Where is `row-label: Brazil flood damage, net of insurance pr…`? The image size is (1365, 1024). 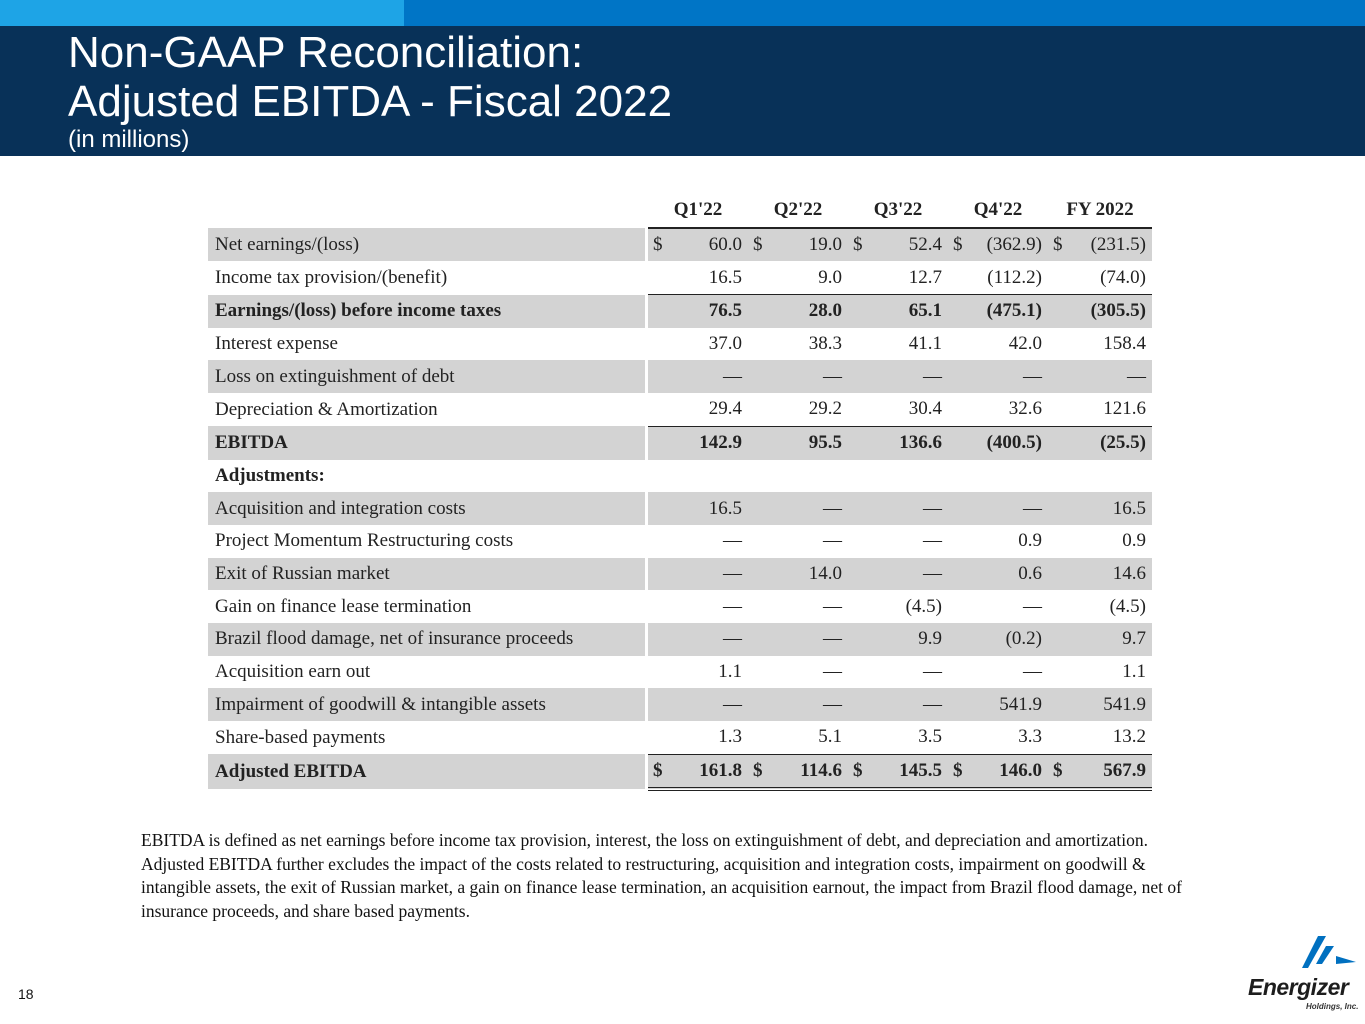 row-label: Brazil flood damage, net of insurance pr… is located at coordinates (426, 639).